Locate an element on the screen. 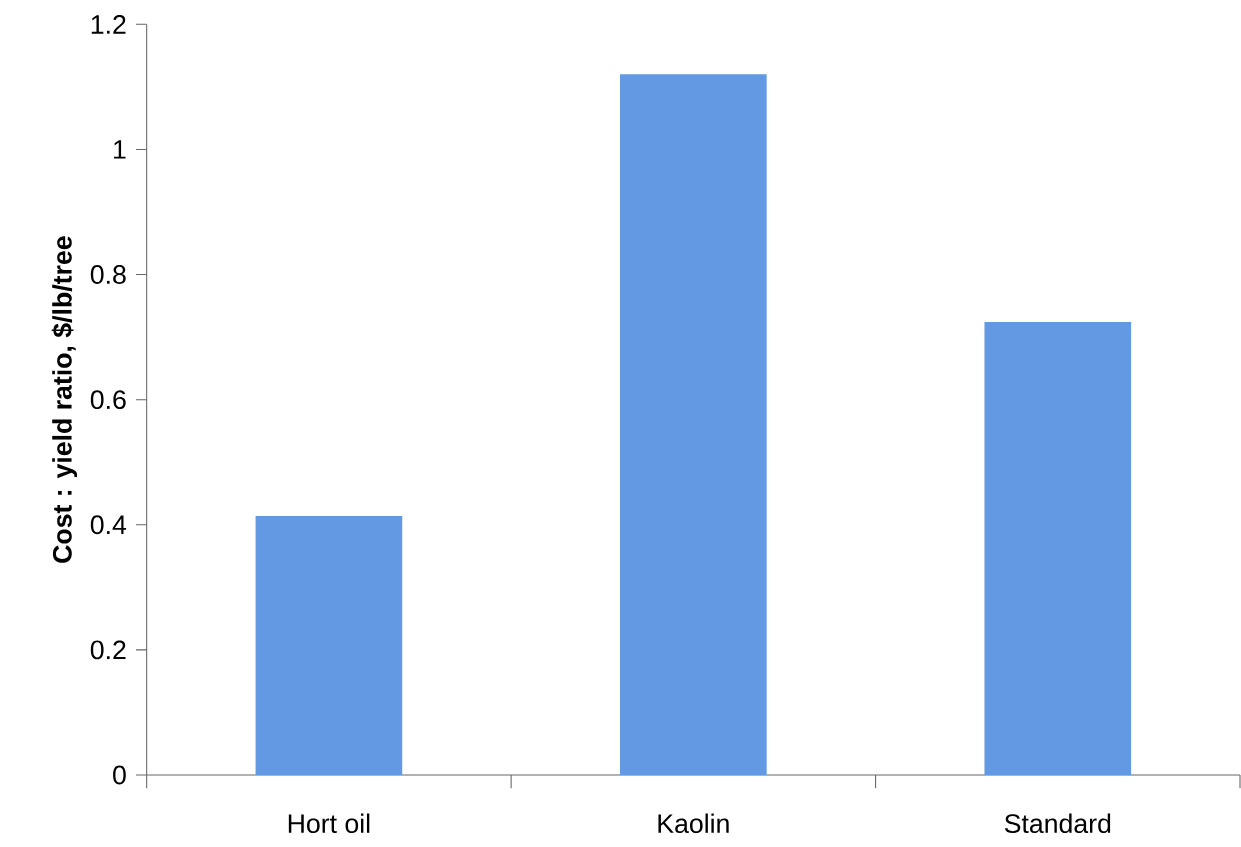  y-tick-label: 1 is located at coordinates (120, 149).